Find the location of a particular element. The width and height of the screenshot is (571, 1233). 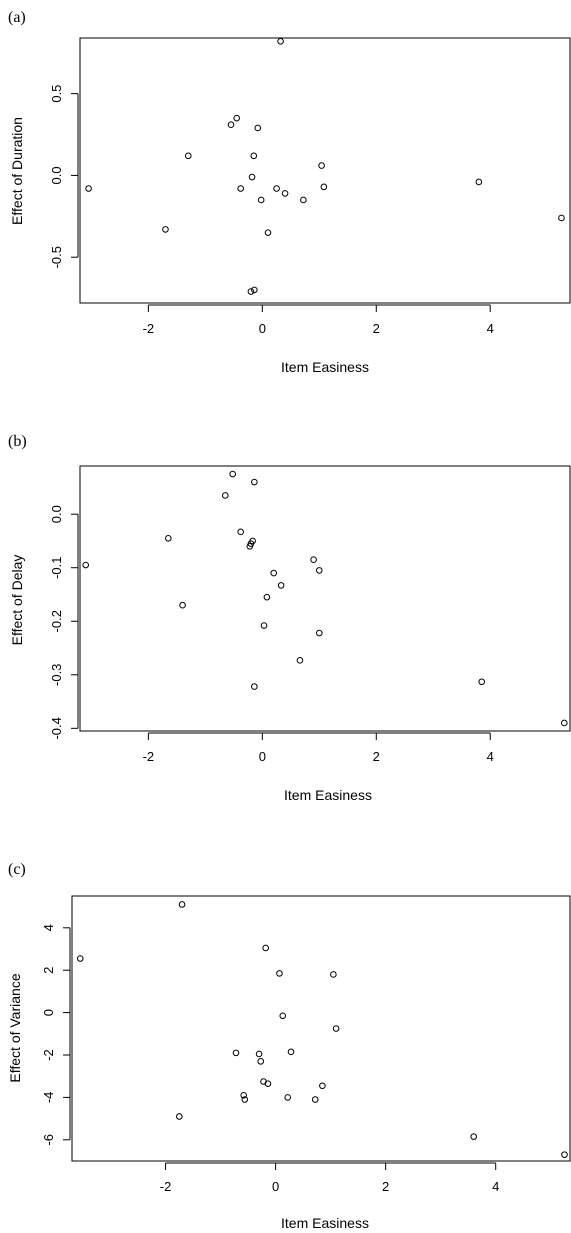

y-tick-label: 2 is located at coordinates (48, 970).